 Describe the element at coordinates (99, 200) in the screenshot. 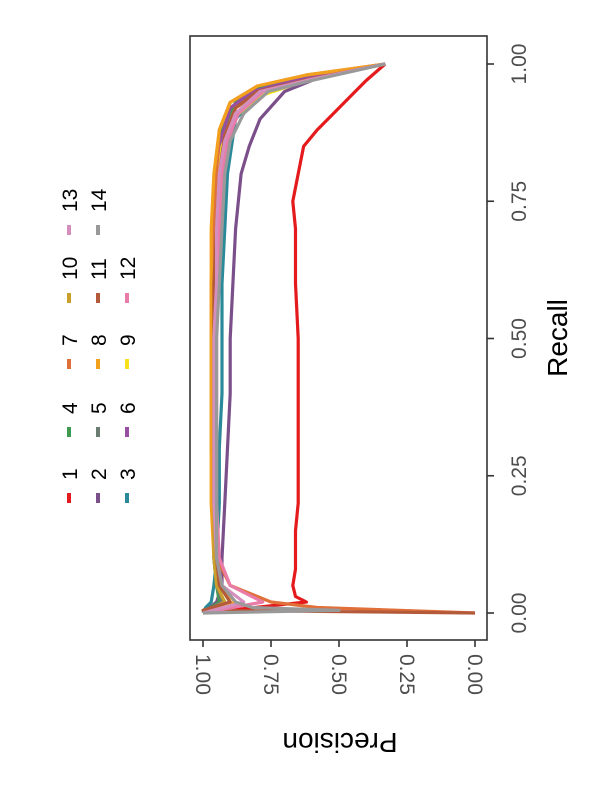

I see `legend-label-14: 14` at that location.